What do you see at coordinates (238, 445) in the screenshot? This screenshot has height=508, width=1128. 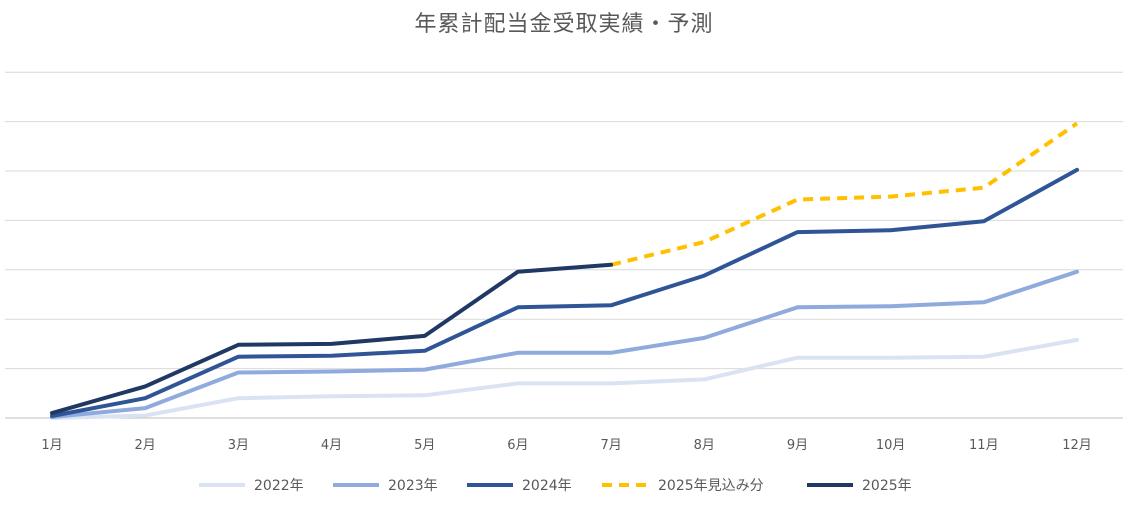 I see `x-tick-label: 3月` at bounding box center [238, 445].